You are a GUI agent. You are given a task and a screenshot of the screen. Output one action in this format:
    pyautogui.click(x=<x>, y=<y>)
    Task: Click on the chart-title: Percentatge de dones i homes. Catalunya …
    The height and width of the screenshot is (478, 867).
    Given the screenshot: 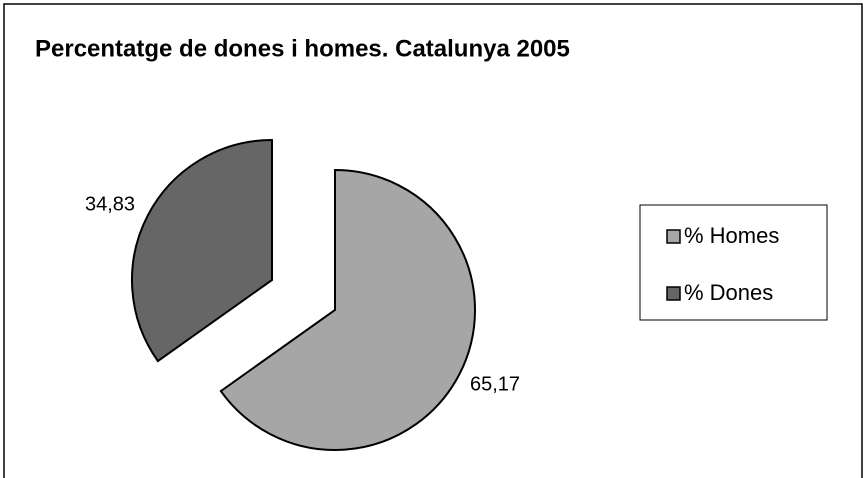 What is the action you would take?
    pyautogui.click(x=302, y=48)
    